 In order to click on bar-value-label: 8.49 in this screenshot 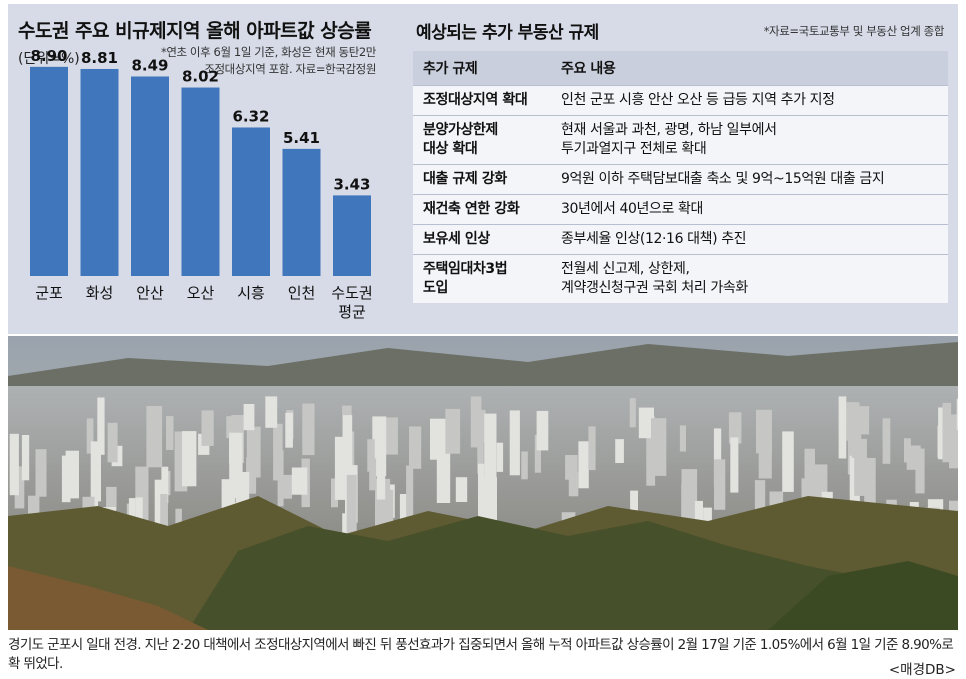, I will do `click(149, 65)`.